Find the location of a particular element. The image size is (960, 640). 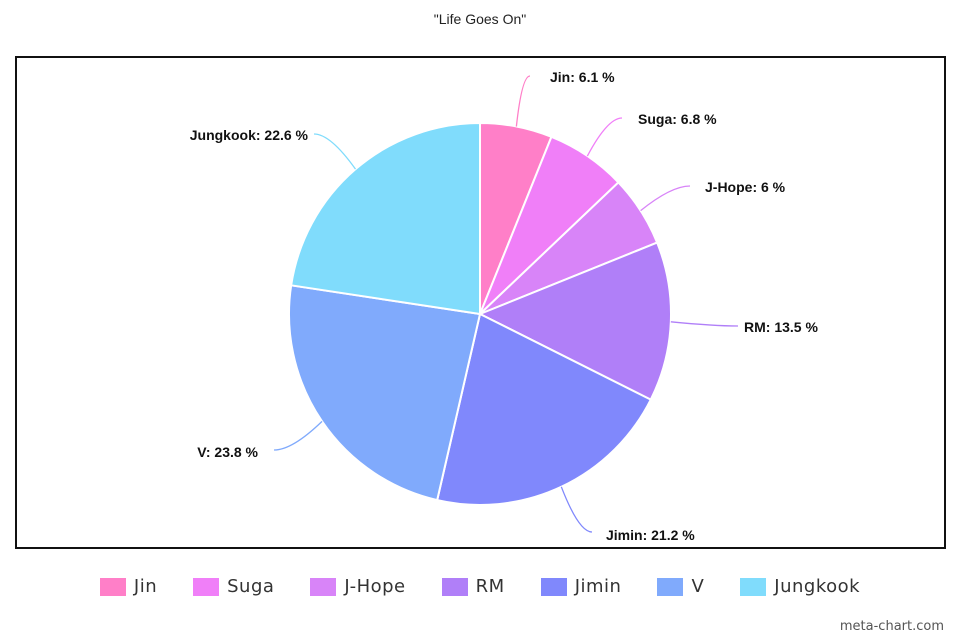

slice-label-rm: RM: 13.5 % is located at coordinates (781, 327).